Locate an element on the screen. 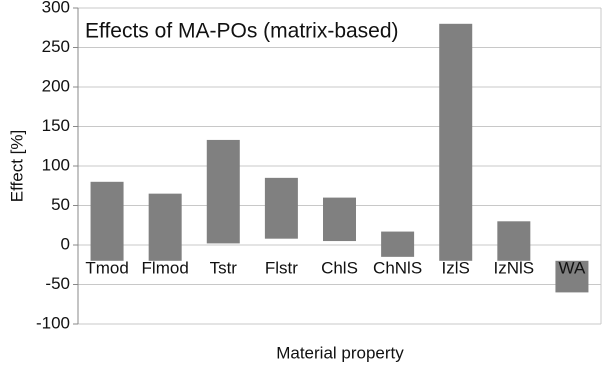  x-axis-title: Material property is located at coordinates (340, 352).